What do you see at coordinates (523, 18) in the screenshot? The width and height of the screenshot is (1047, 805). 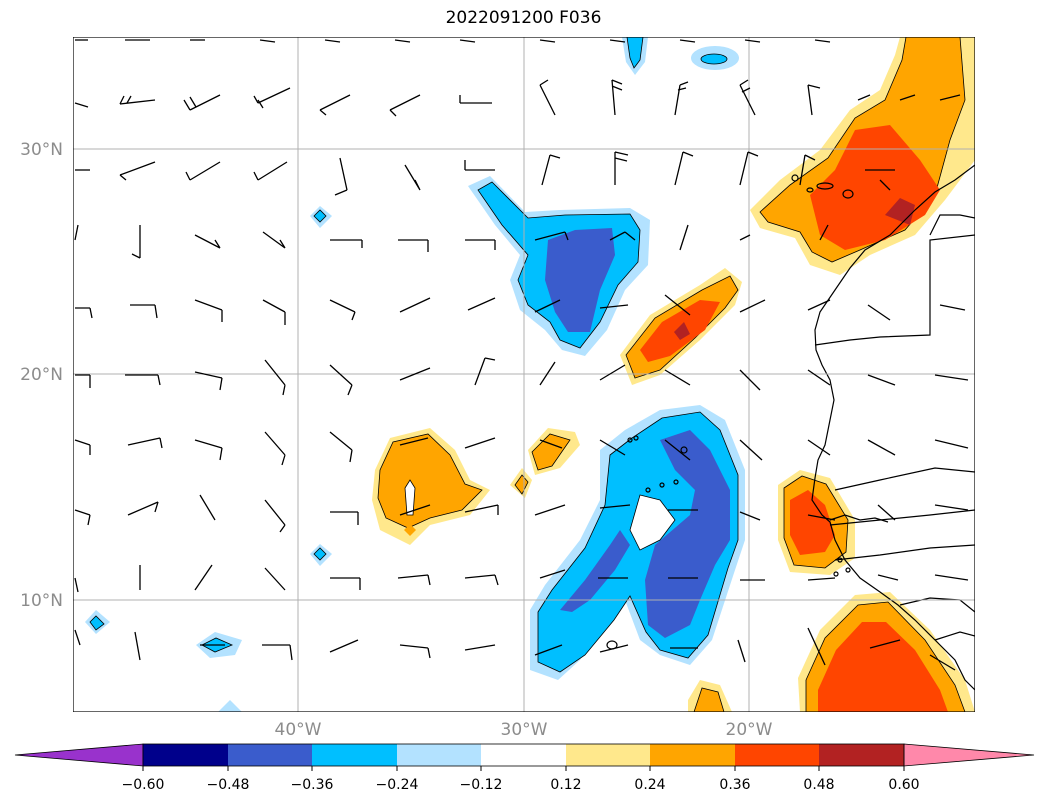 I see `map-title: 2022091200 F036` at bounding box center [523, 18].